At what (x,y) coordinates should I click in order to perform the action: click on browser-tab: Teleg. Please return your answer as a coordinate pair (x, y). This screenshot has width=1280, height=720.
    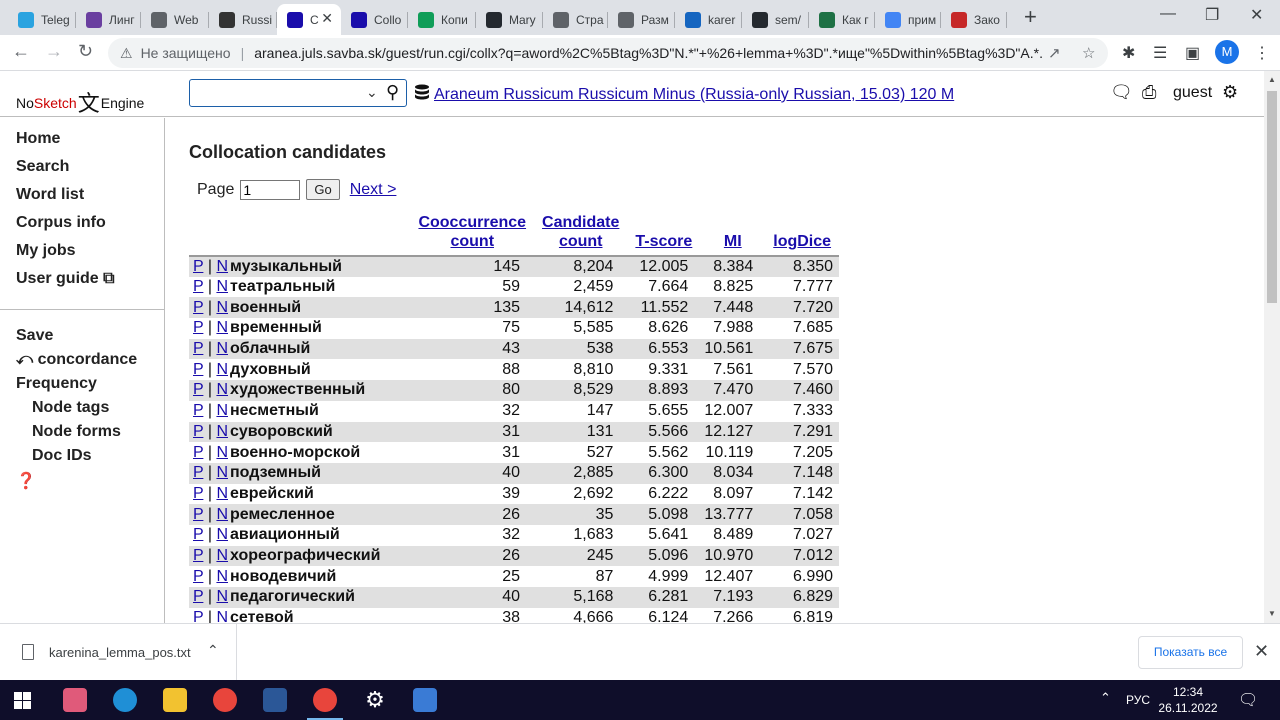
    Looking at the image, I should click on (42, 19).